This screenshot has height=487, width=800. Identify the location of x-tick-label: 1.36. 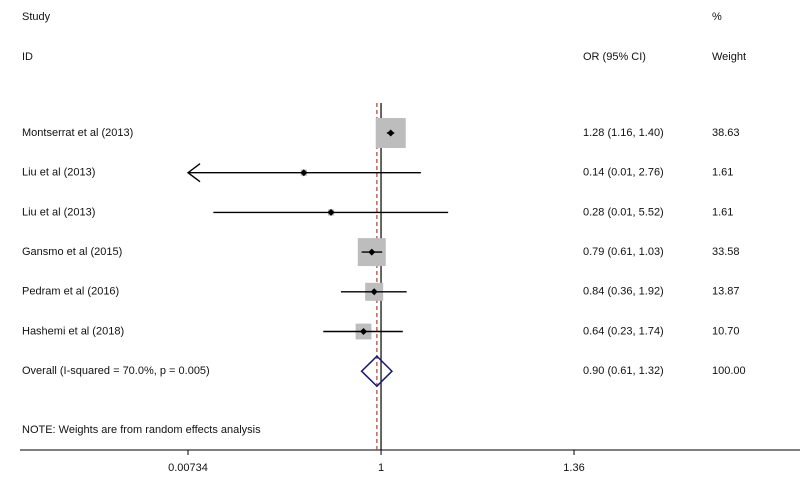
(573, 468).